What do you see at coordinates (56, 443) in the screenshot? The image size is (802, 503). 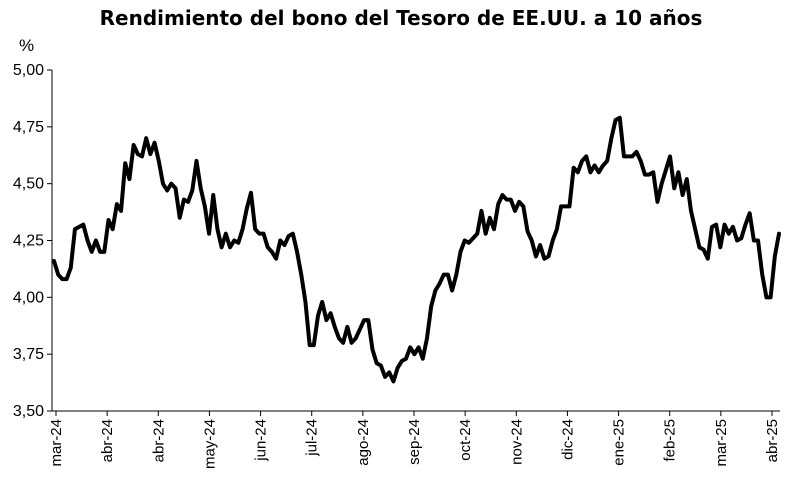 I see `x-tick-label: mar-24` at bounding box center [56, 443].